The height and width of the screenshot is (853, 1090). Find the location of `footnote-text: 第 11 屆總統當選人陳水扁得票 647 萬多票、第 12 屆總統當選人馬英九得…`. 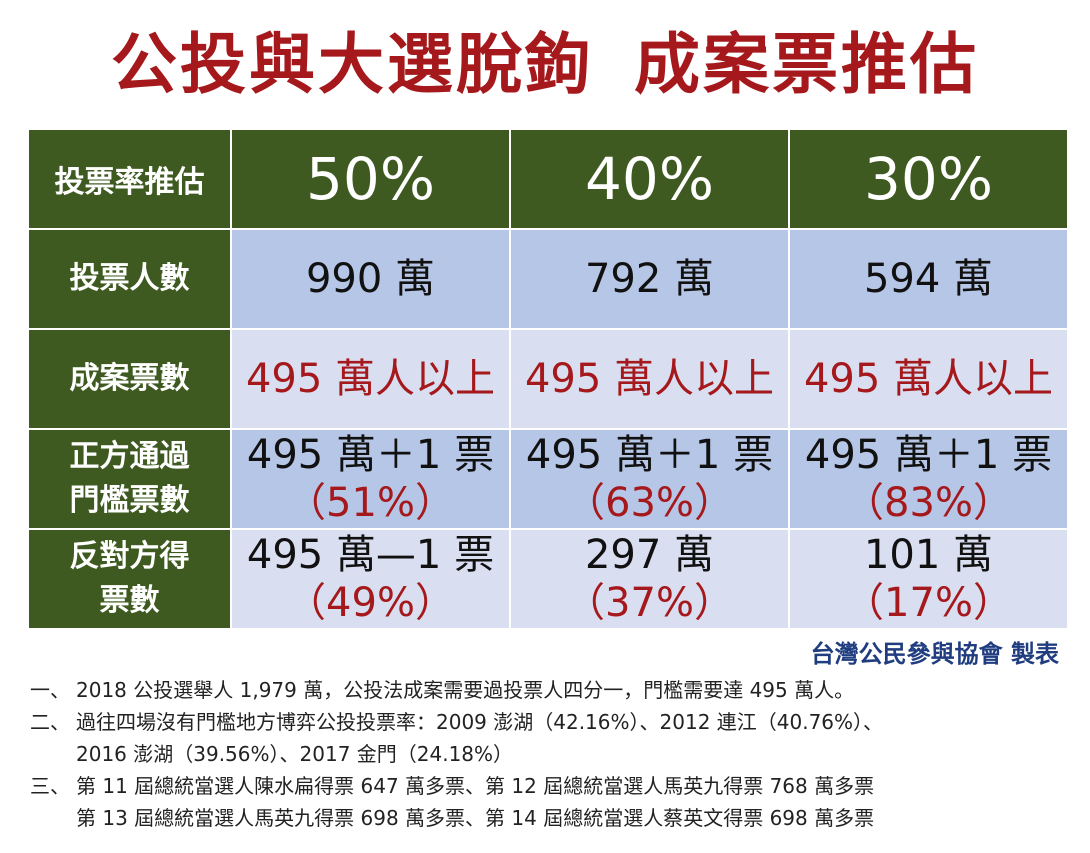

footnote-text: 第 11 屆總統當選人陳水扁得票 647 萬多票、第 12 屆總統當選人馬英九得… is located at coordinates (573, 802).